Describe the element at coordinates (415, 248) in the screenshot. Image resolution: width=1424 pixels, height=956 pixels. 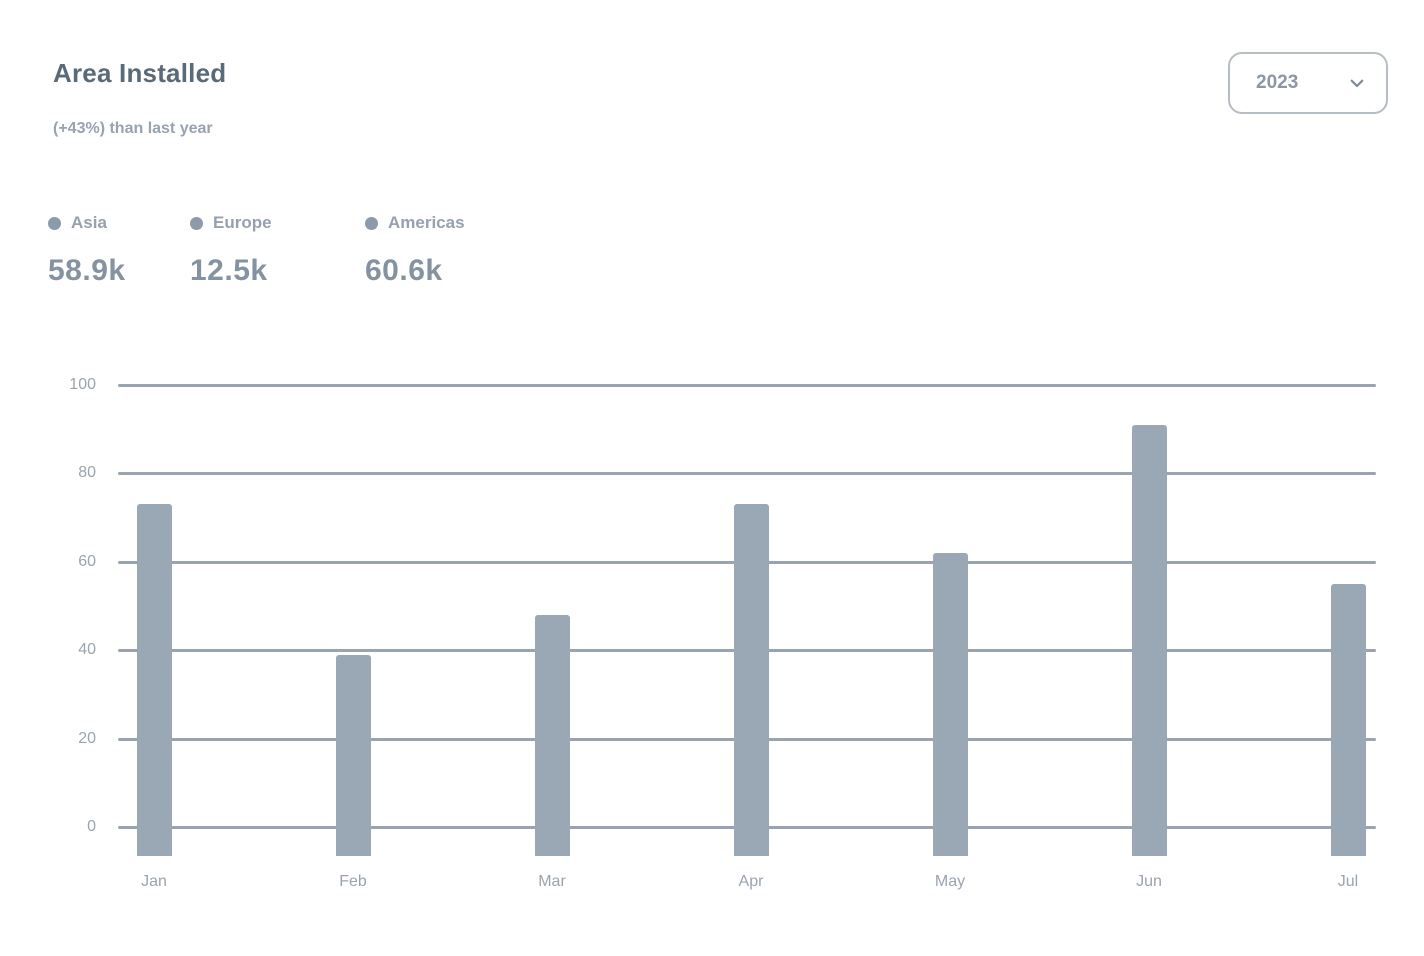
I see `legend-item-americas: Americas 60.6k` at that location.